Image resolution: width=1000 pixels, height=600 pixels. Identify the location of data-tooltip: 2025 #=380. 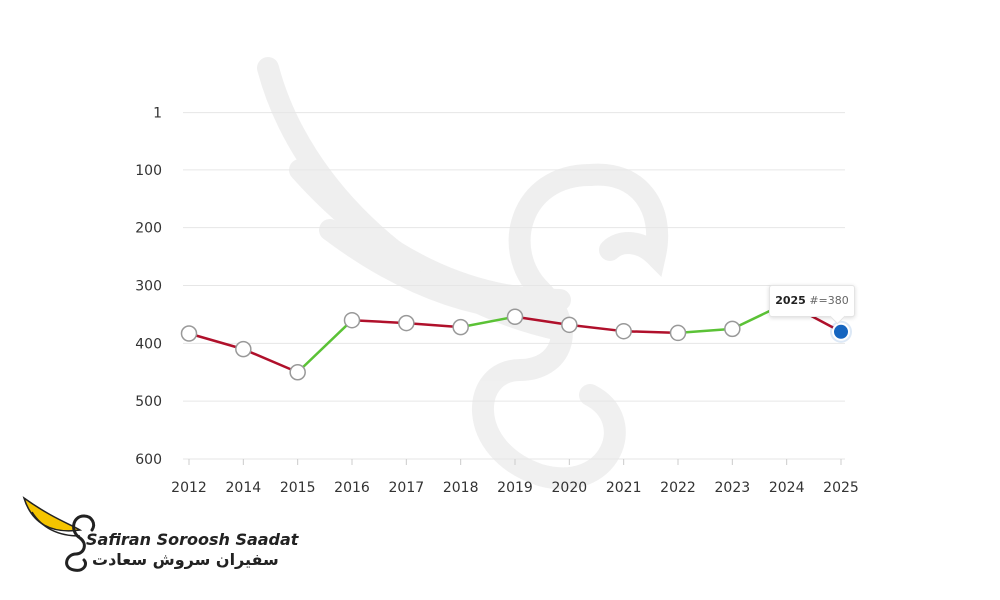
(812, 301).